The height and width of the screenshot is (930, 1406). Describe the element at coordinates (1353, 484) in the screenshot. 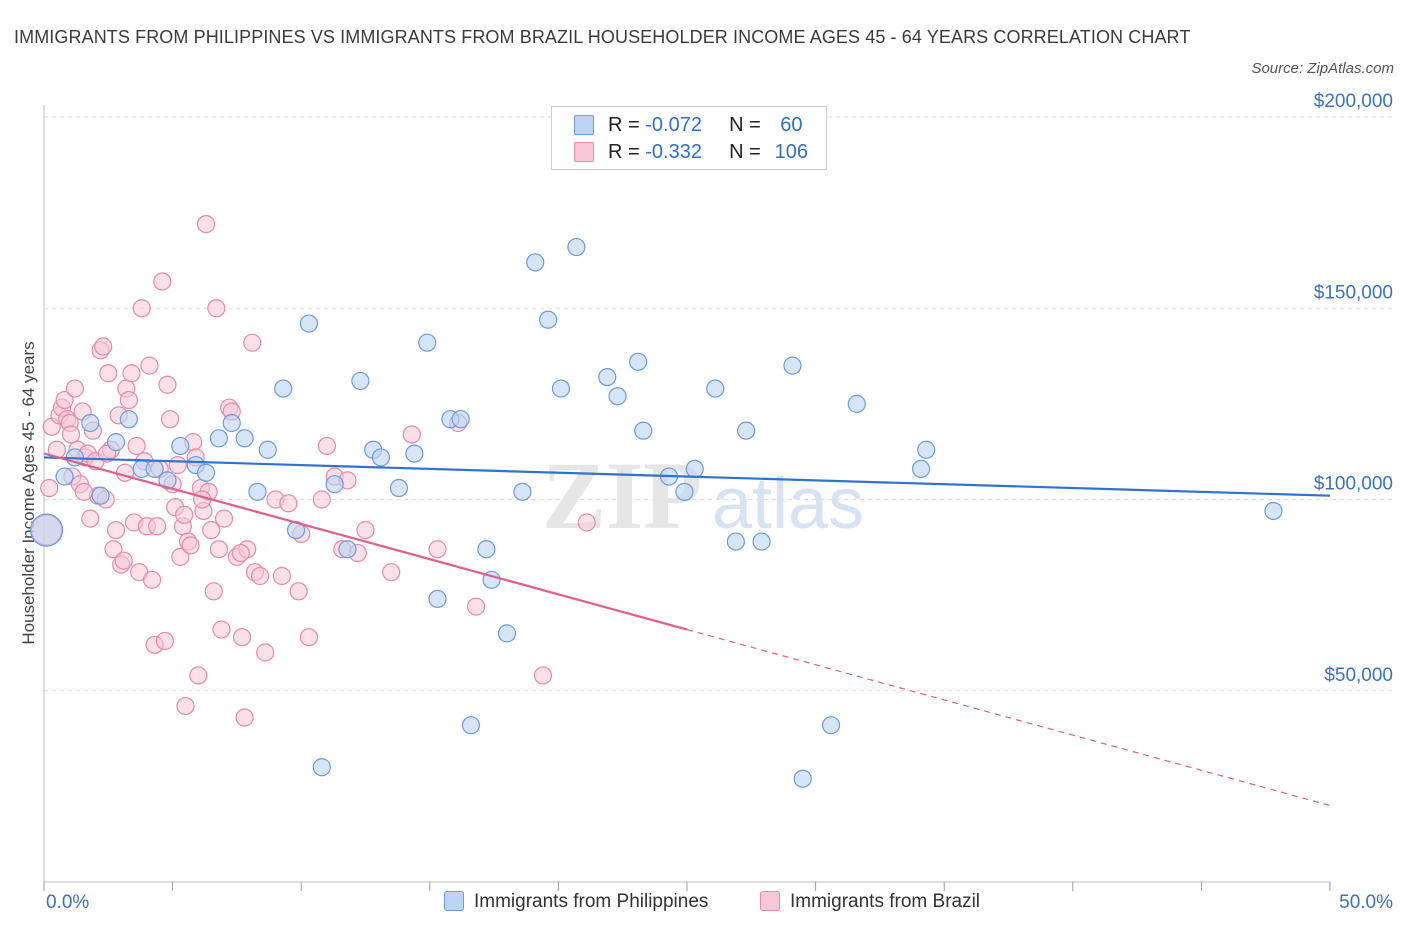

I see `y-tick-label: $100,000` at that location.